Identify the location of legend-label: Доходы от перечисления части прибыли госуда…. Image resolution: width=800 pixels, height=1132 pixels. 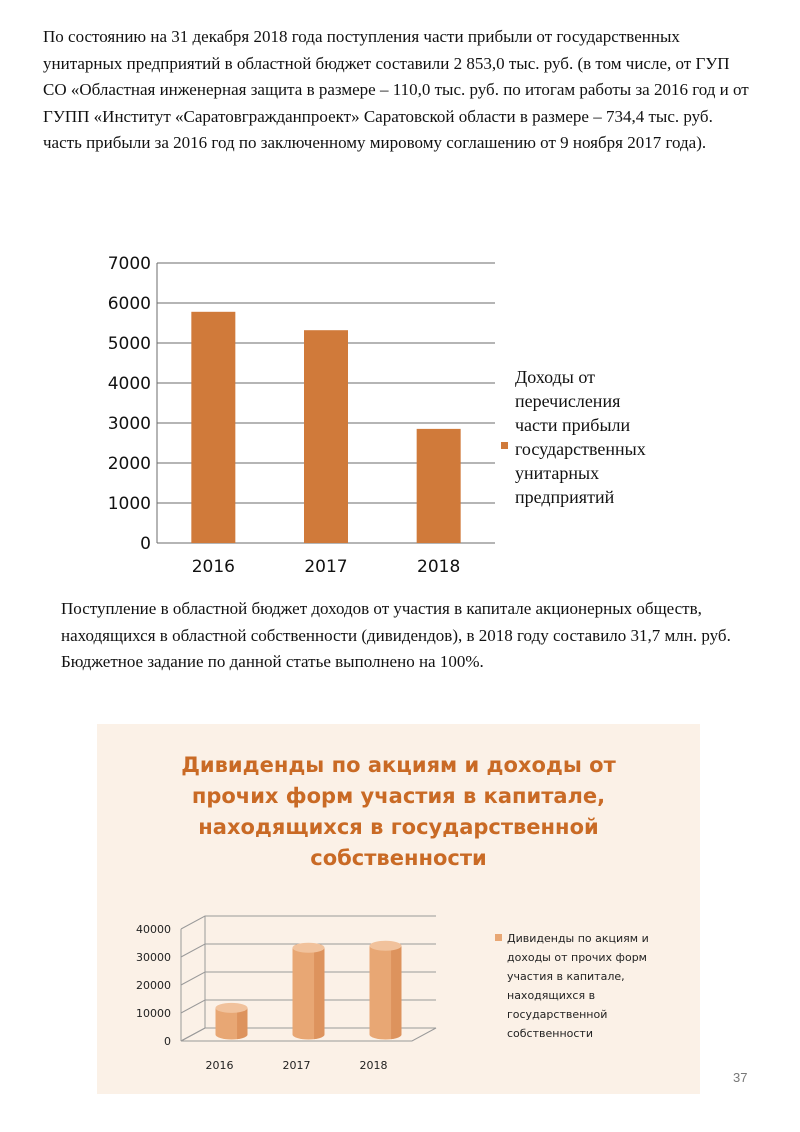
(580, 437).